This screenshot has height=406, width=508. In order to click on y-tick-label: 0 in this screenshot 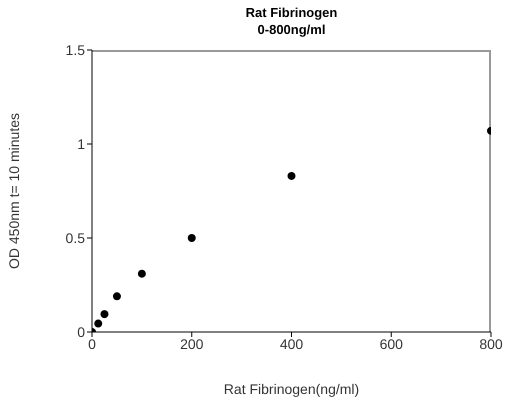, I will do `click(81, 332)`.